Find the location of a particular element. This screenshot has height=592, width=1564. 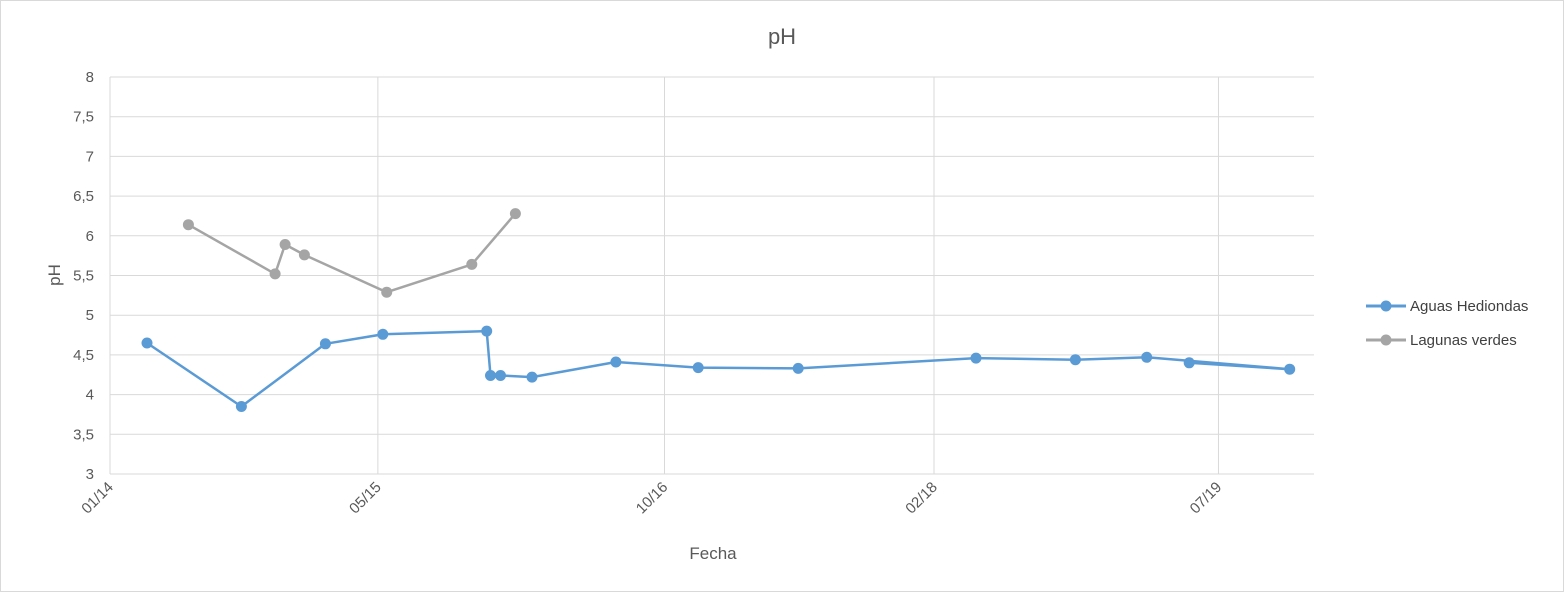

legend-item-lagunas-verdes: Lagunas verdes is located at coordinates (1441, 340).